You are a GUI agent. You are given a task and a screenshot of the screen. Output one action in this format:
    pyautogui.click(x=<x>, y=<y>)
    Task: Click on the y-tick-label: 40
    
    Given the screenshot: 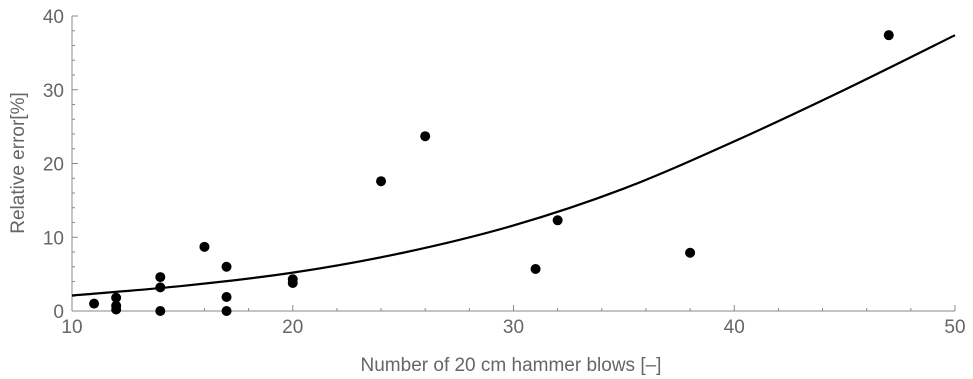 What is the action you would take?
    pyautogui.click(x=53, y=17)
    